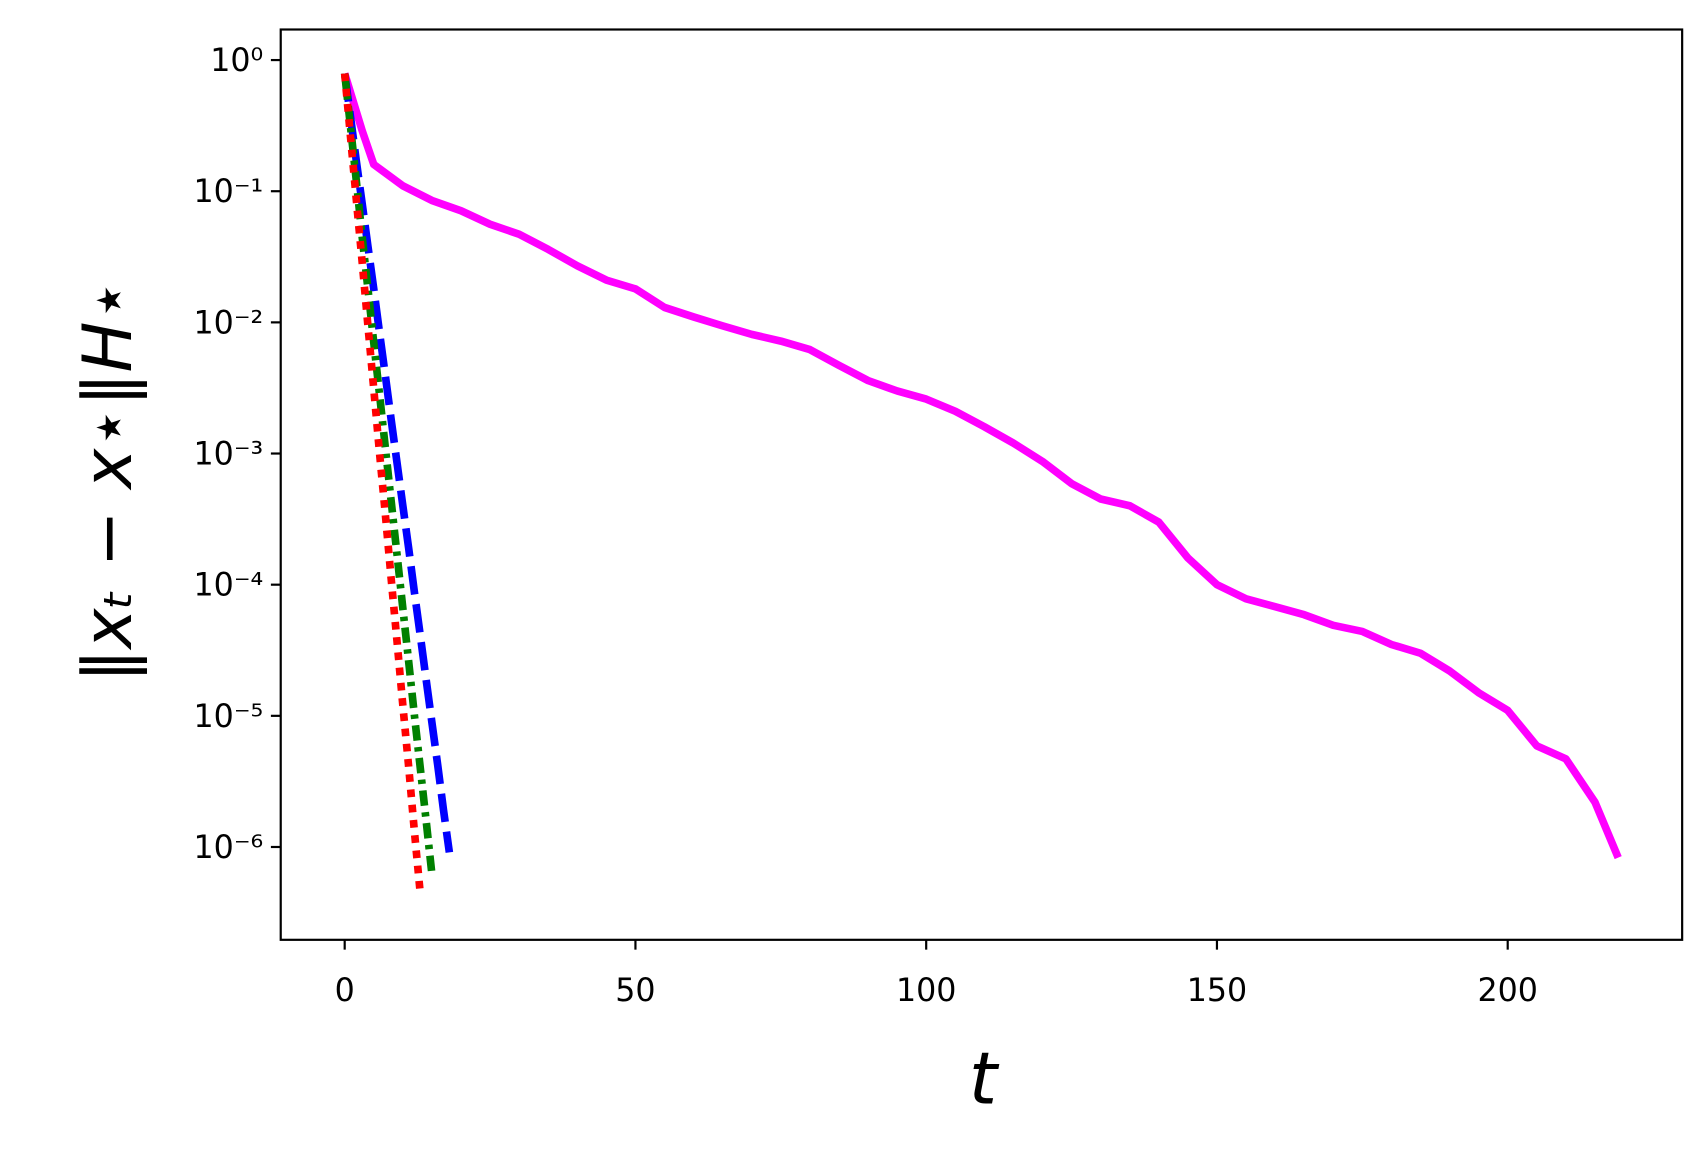 This screenshot has height=1154, width=1704. Describe the element at coordinates (229, 454) in the screenshot. I see `y-tick-label: 10⁻³` at that location.